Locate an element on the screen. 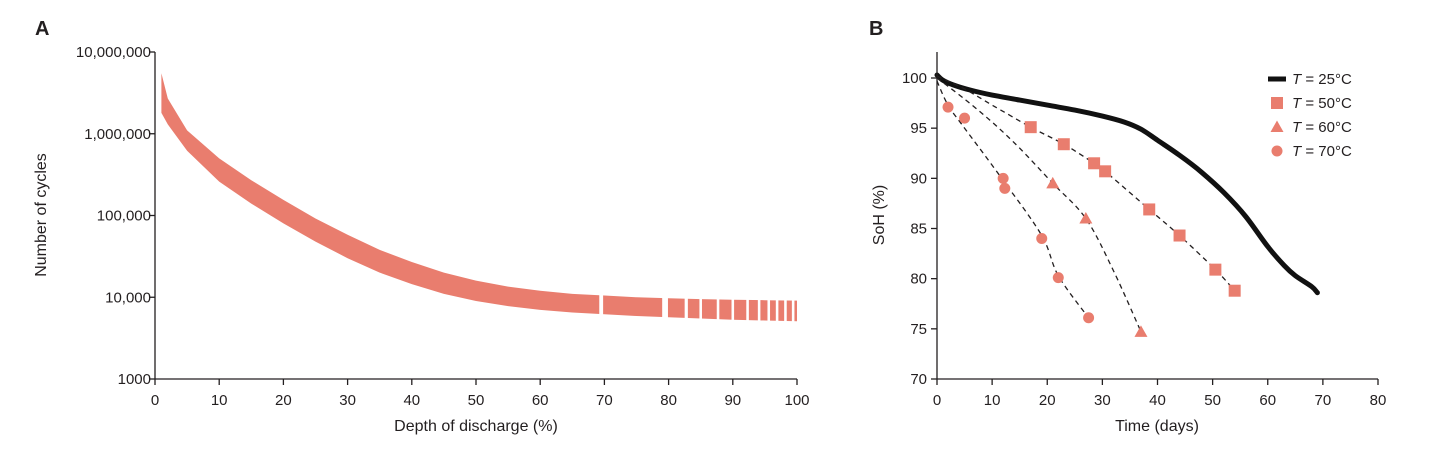 This screenshot has height=459, width=1430. x-ticks-a: 0 10 20 30 40 50 60 70 80 90 100 is located at coordinates (480, 394).